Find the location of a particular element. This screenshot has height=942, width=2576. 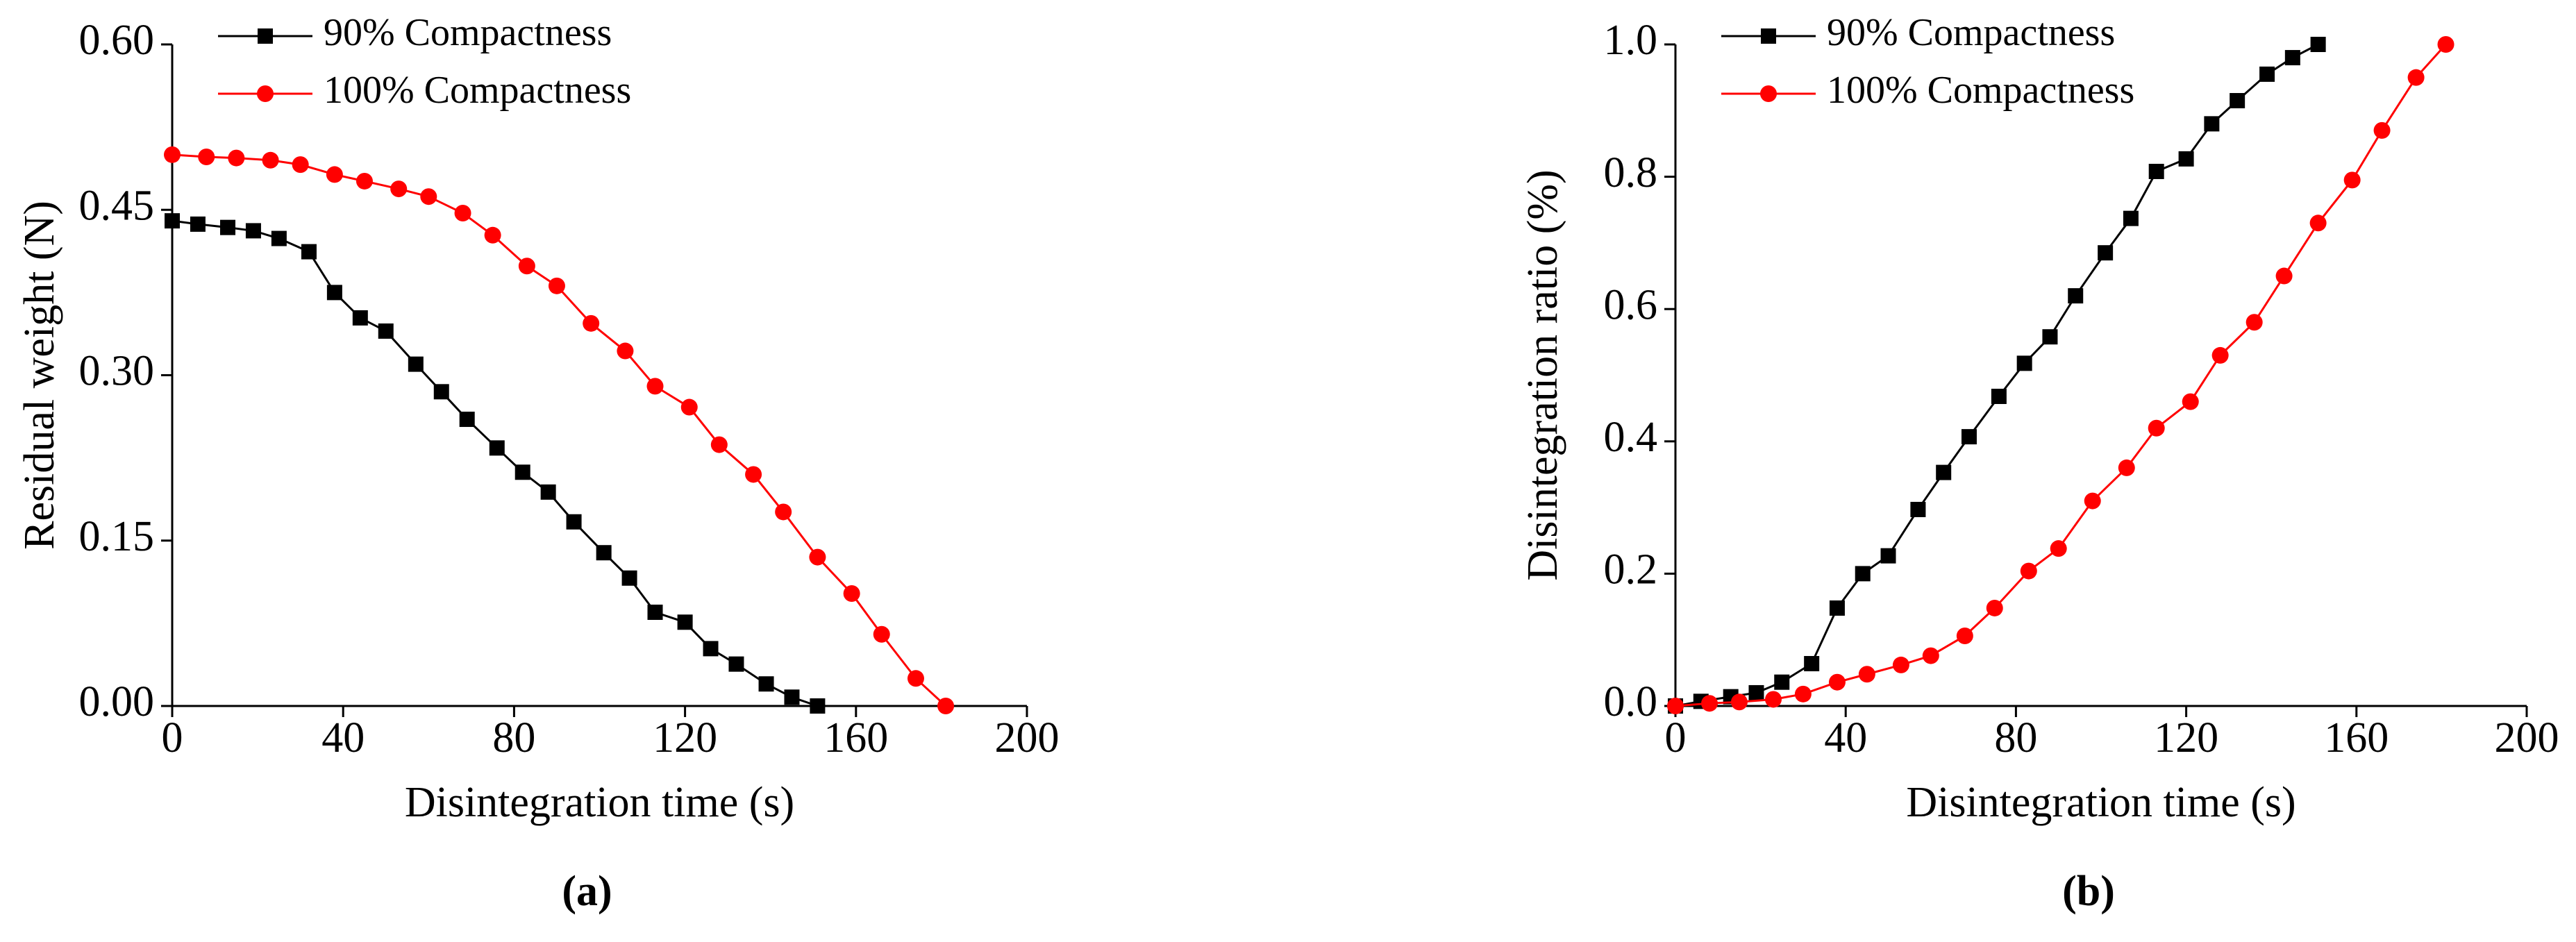

y-tick-label: 0.4 is located at coordinates (1631, 437).